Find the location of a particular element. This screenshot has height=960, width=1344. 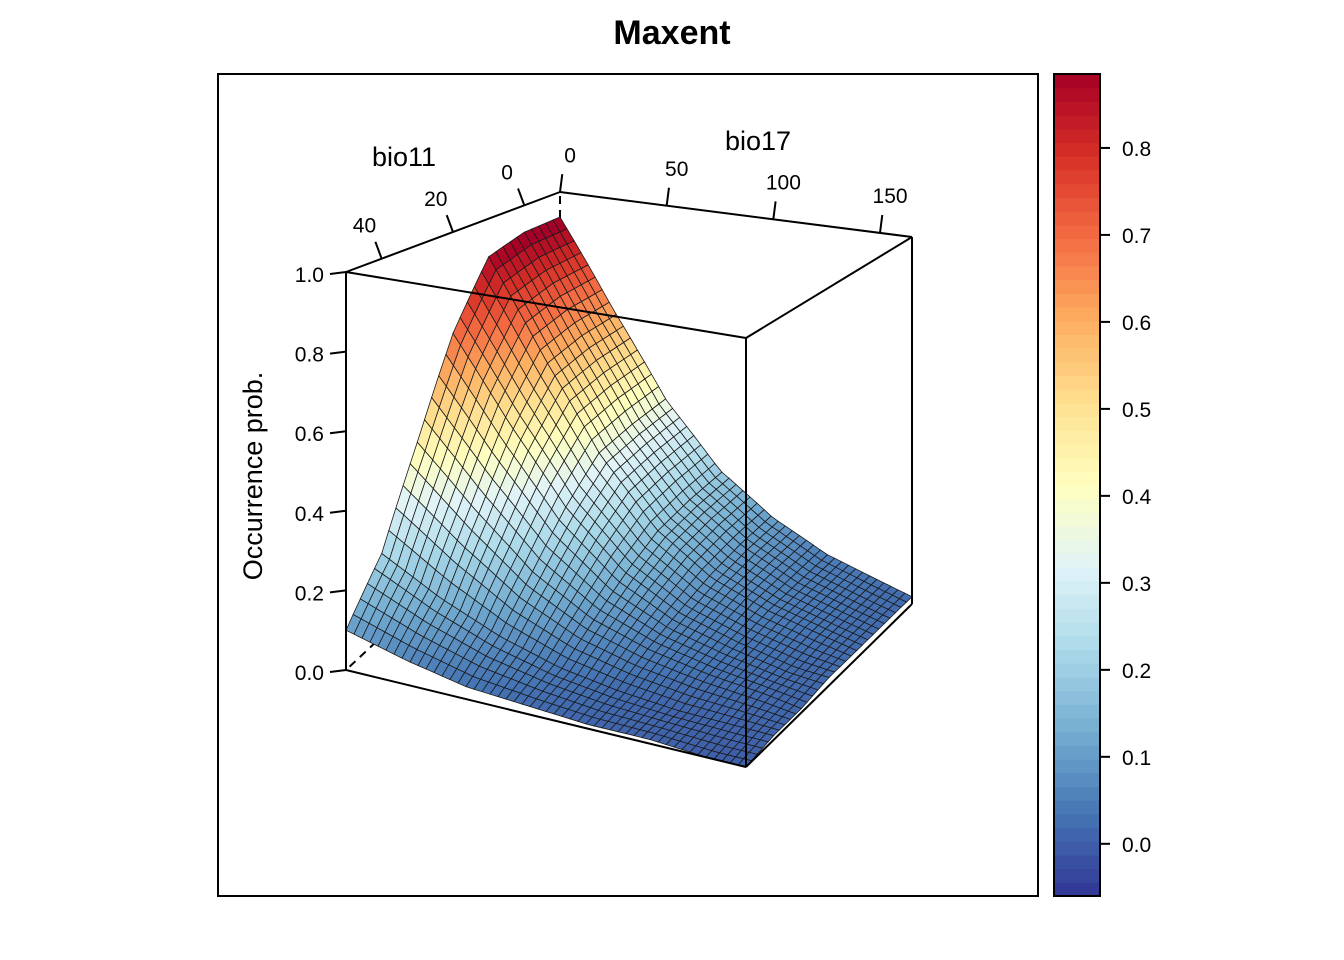

colorbar-tick-label: 0.5 is located at coordinates (1136, 410).